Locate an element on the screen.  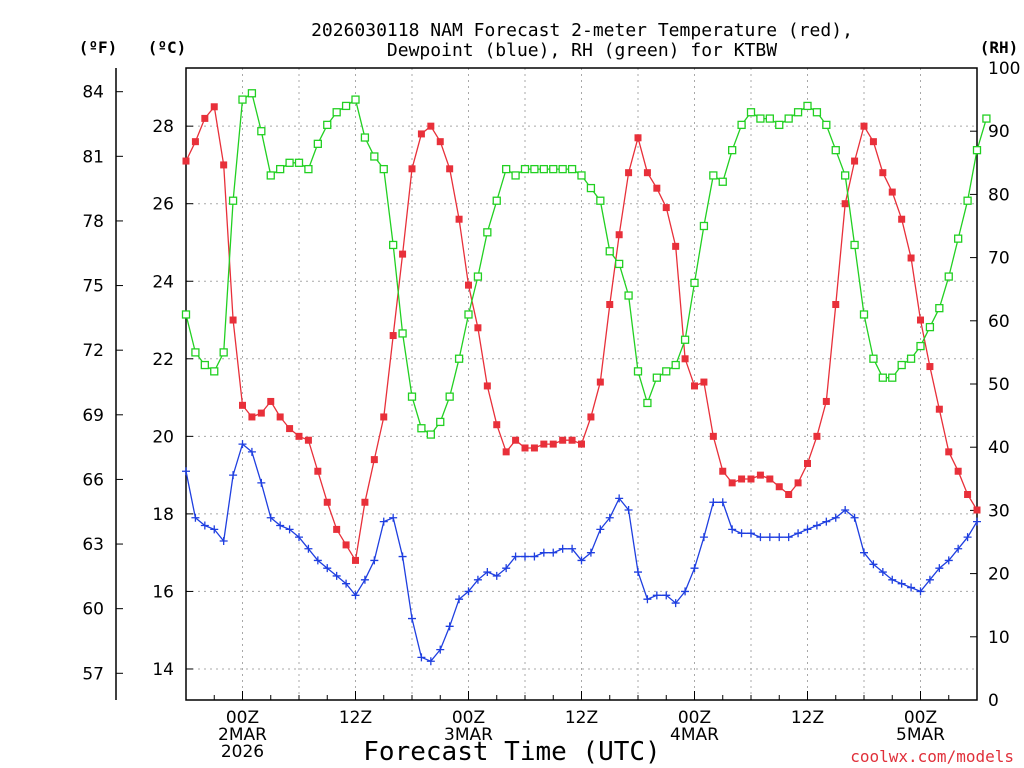
celsius-tick-label: 18 is located at coordinates (163, 515).